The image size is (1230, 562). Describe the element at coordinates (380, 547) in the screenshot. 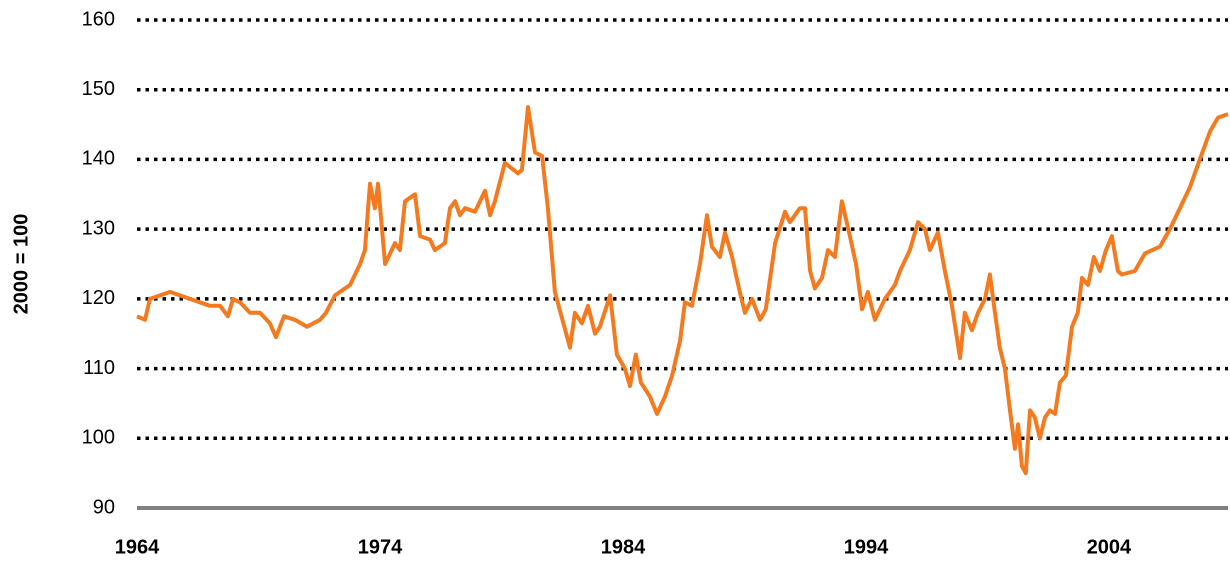

I see `x-tick-label: 1974` at that location.